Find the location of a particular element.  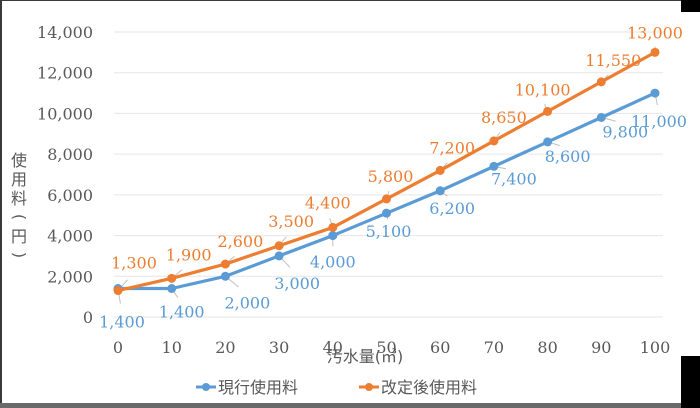

data-label: 11,000 is located at coordinates (659, 121).